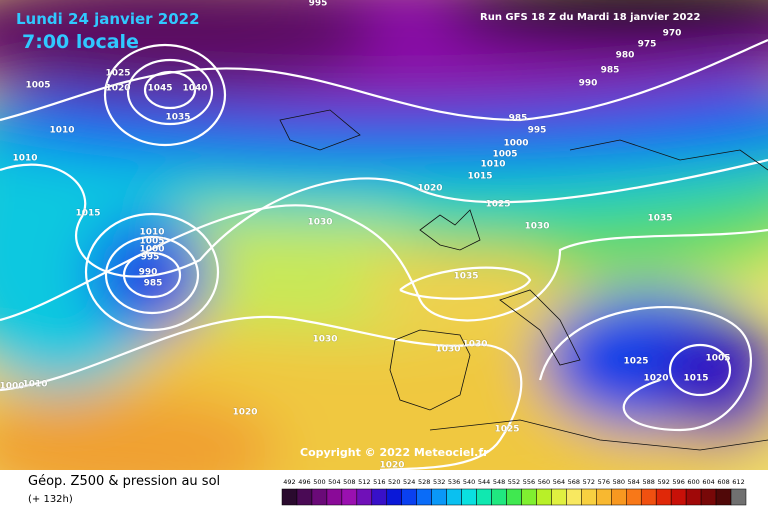 This screenshot has width=768, height=516. I want to click on scale-label: 544, so click(484, 482).